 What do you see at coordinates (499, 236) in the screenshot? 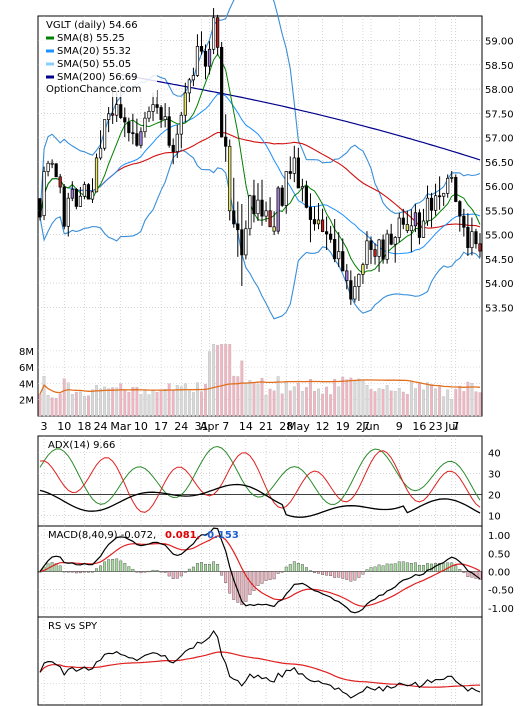
I see `price-tick-label: 55.00` at bounding box center [499, 236].